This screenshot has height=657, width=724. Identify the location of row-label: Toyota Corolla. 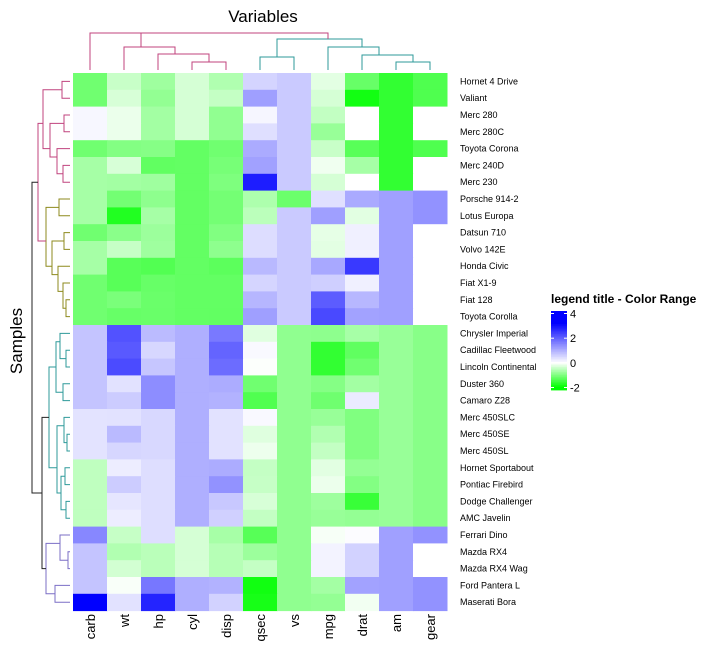
(489, 317).